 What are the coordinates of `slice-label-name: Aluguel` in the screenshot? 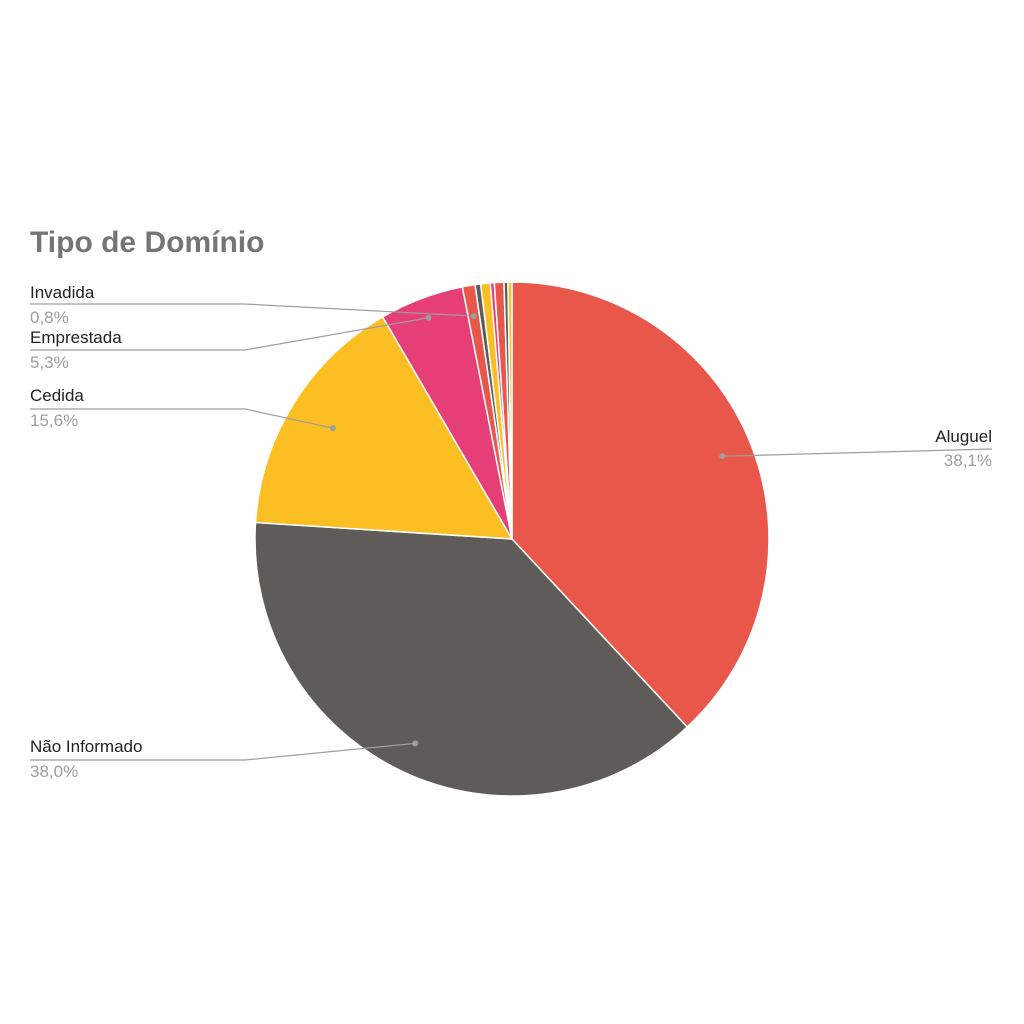 It's located at (963, 436).